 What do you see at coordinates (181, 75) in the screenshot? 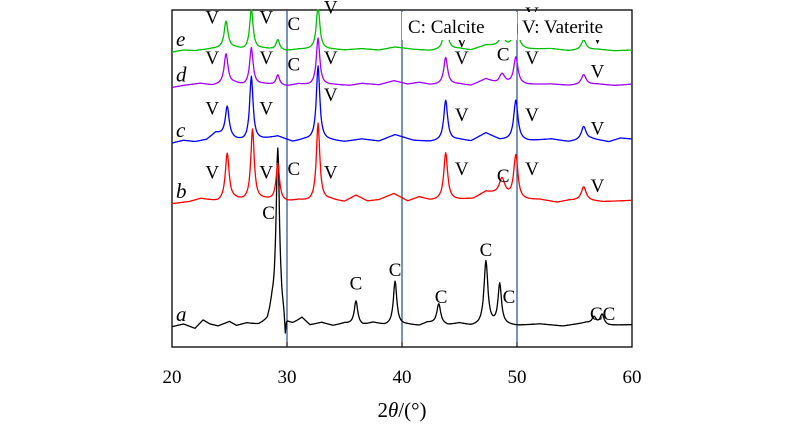
I see `series-label-d: d` at bounding box center [181, 75].